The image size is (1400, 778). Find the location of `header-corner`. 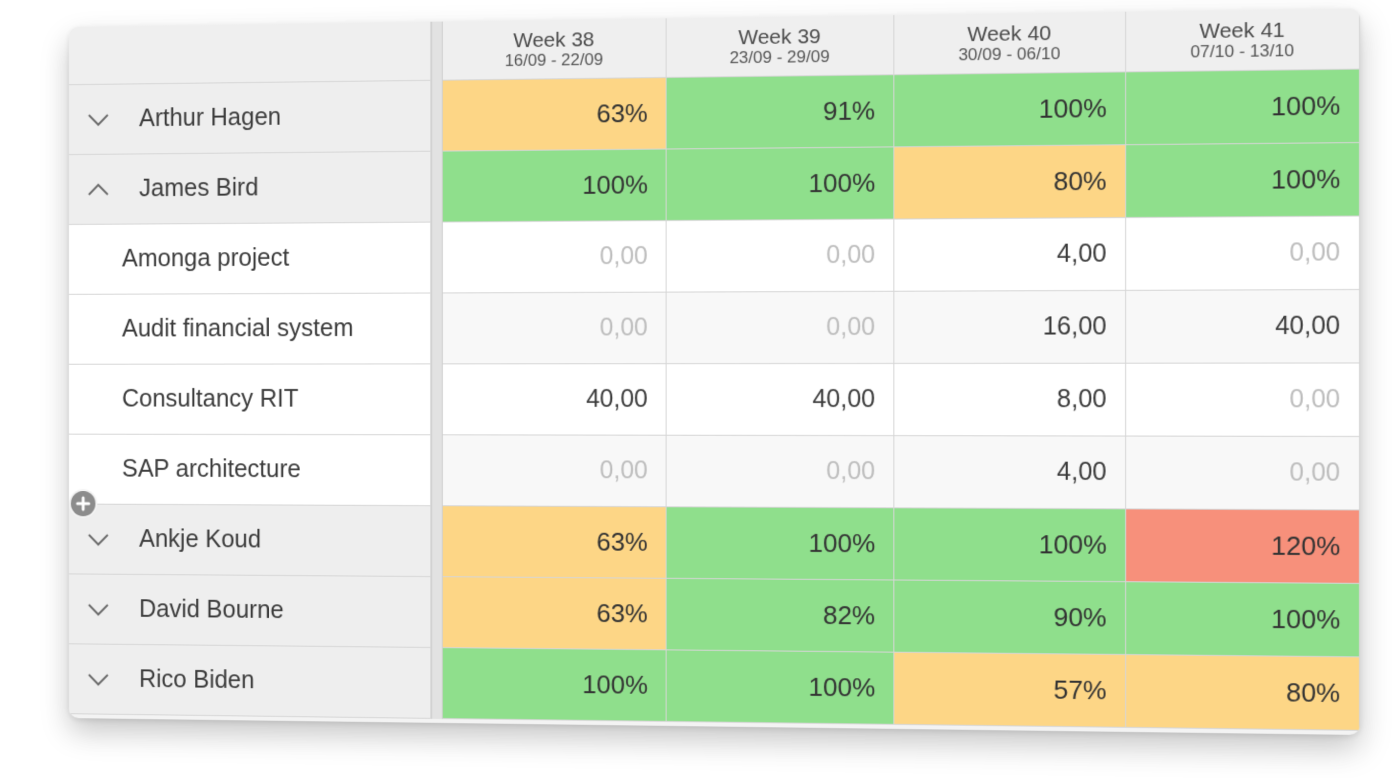

header-corner is located at coordinates (250, 53).